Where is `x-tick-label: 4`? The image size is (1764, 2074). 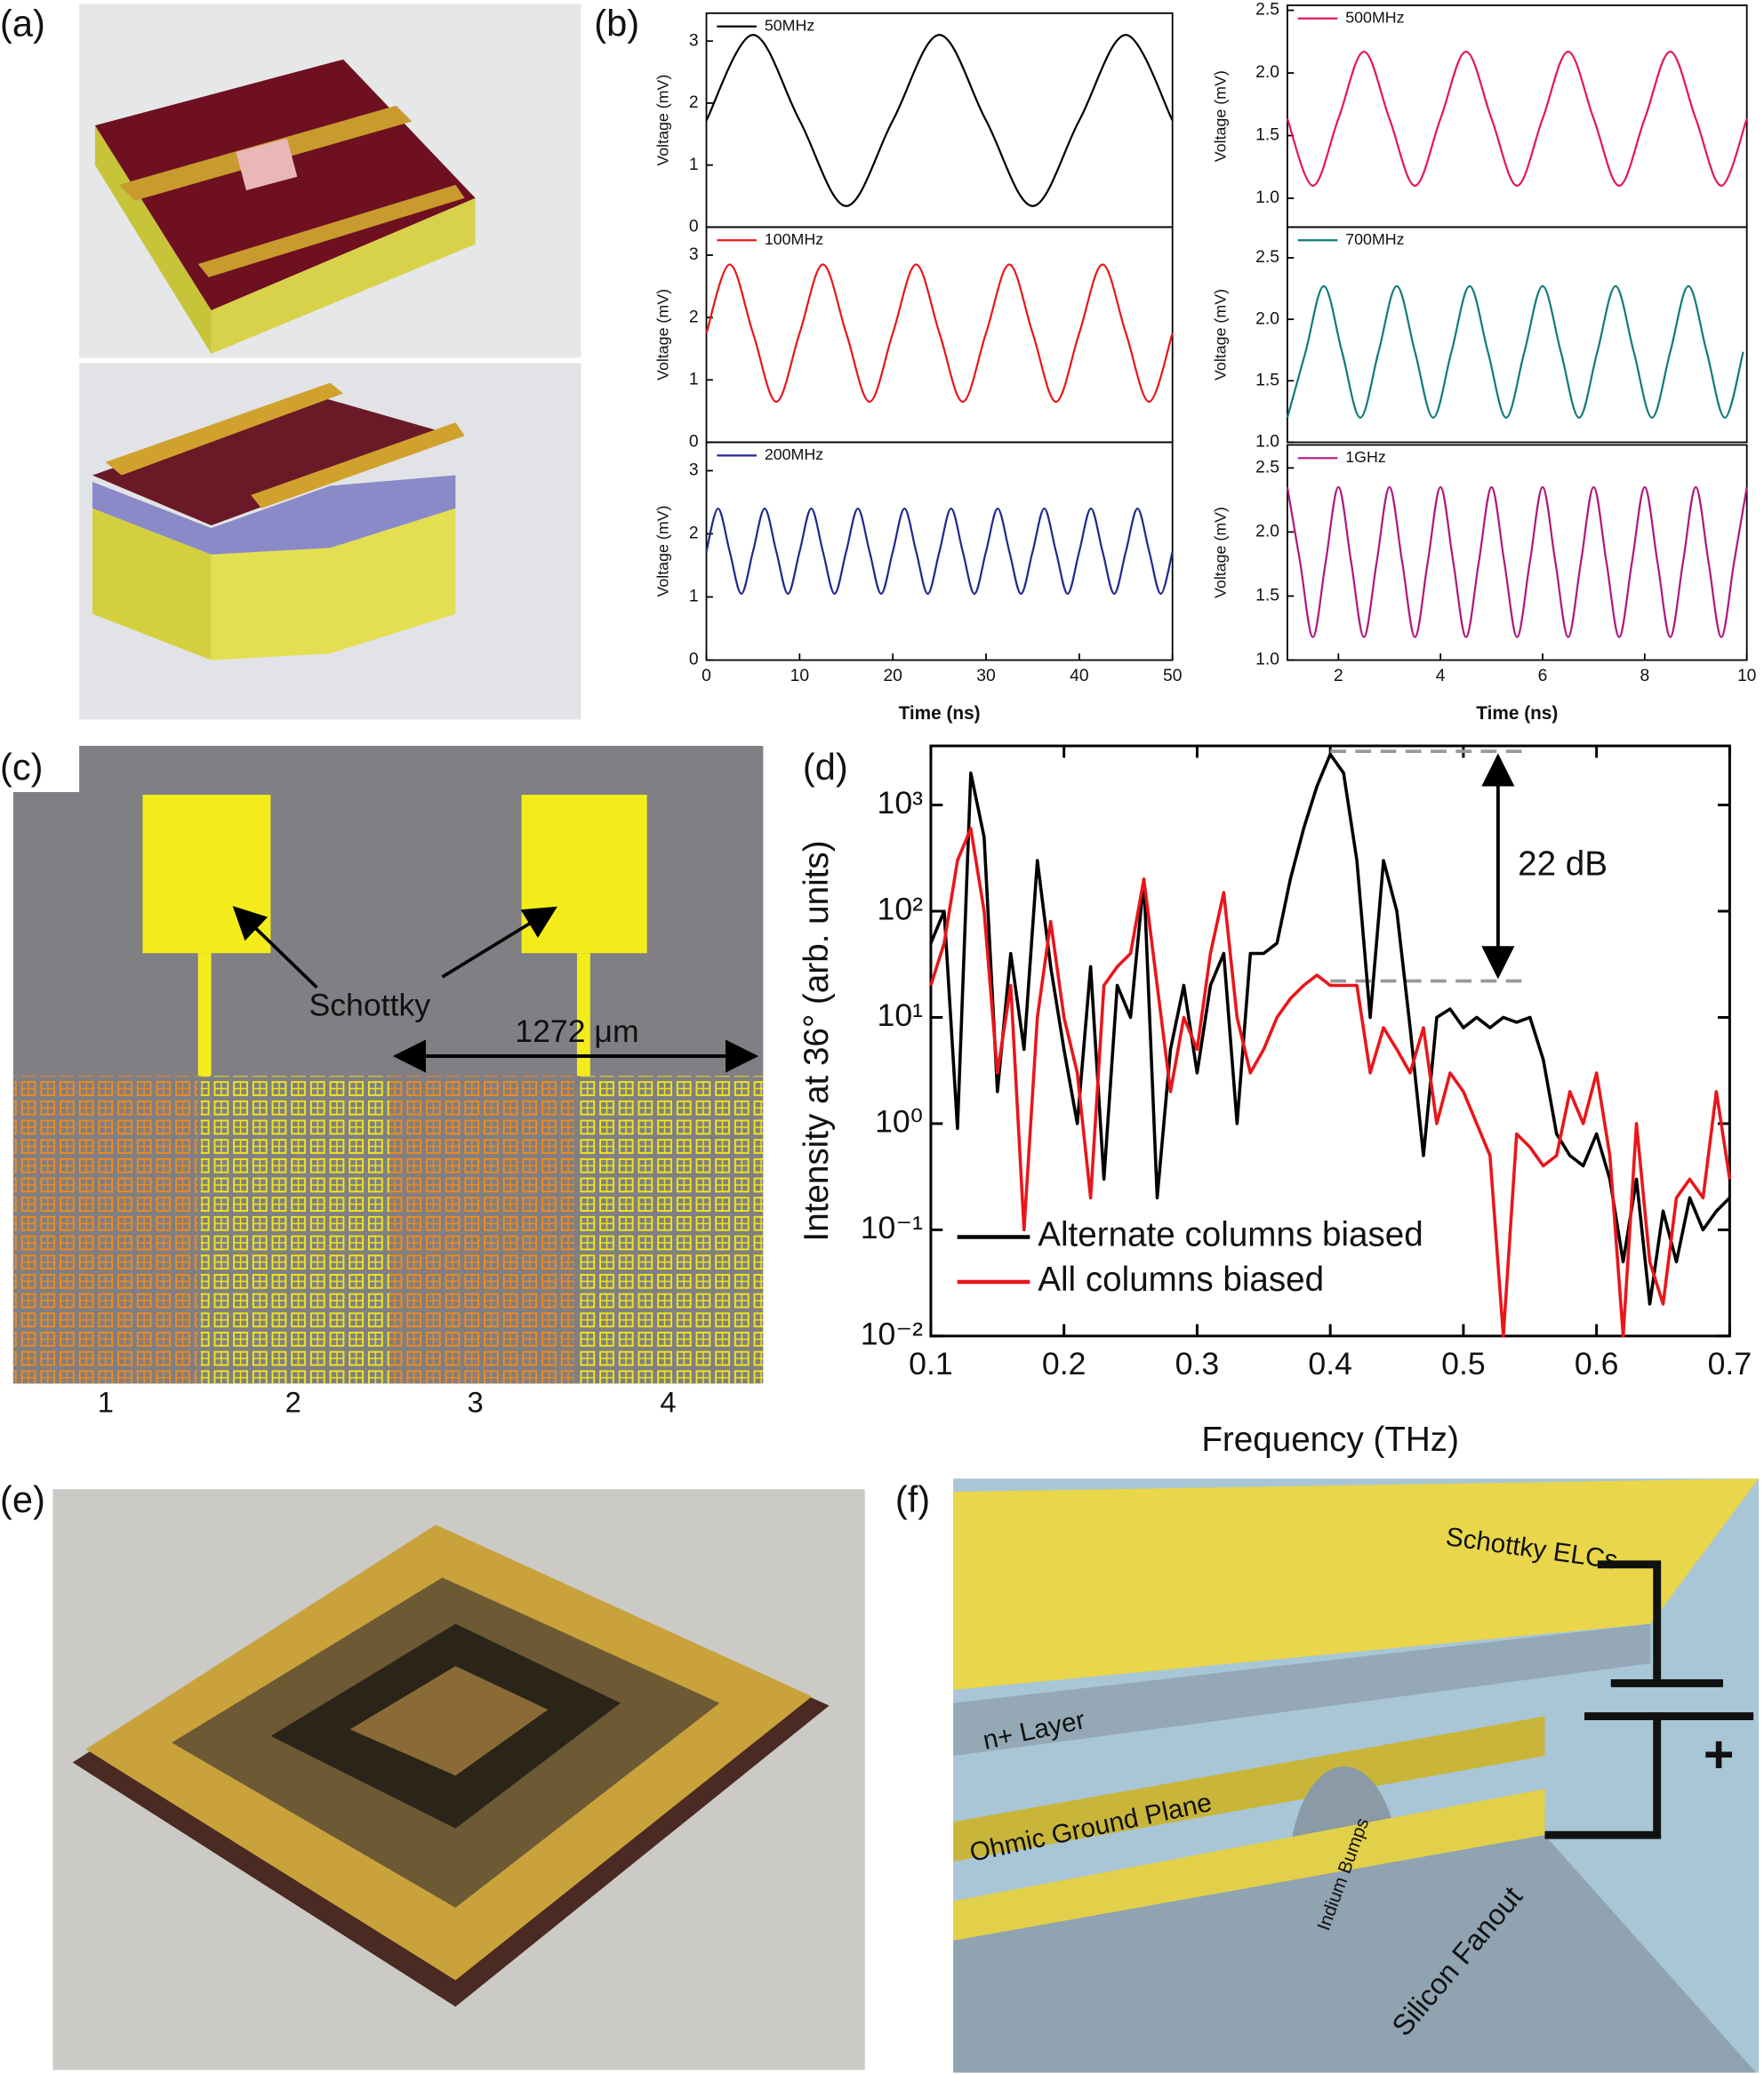 x-tick-label: 4 is located at coordinates (1441, 676).